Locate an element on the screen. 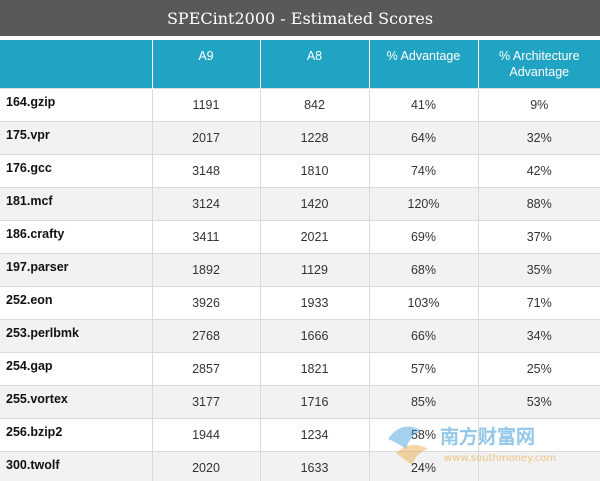 The width and height of the screenshot is (600, 481). a9-score-cell: 3926 is located at coordinates (206, 302).